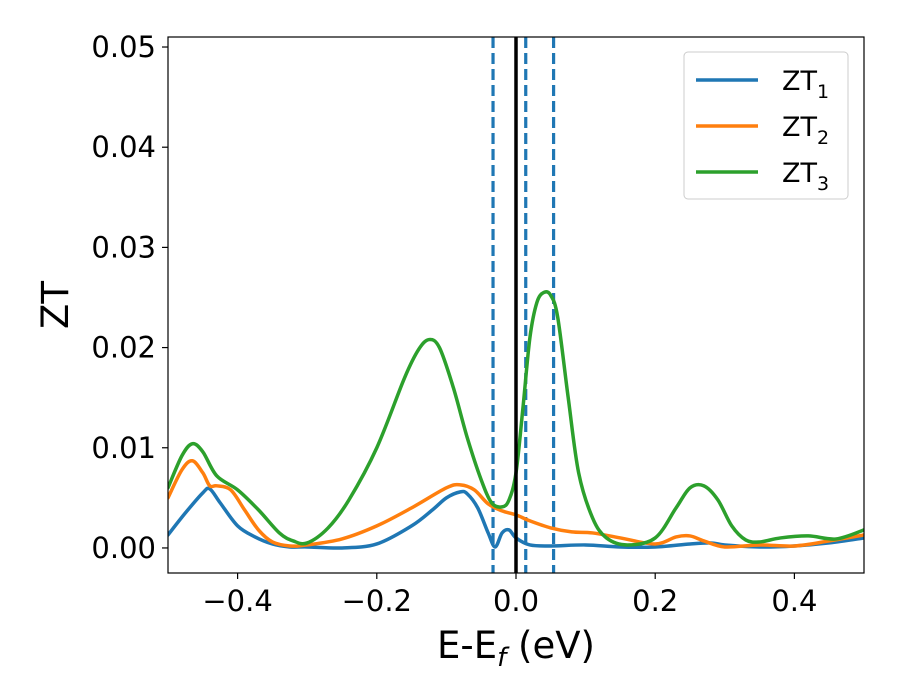 Image resolution: width=900 pixels, height=700 pixels. I want to click on series-line-zt1, so click(516, 518).